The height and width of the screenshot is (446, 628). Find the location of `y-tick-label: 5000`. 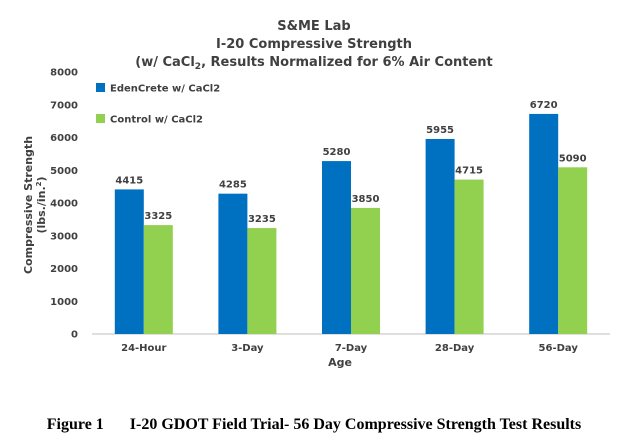

y-tick-label: 5000 is located at coordinates (64, 171).